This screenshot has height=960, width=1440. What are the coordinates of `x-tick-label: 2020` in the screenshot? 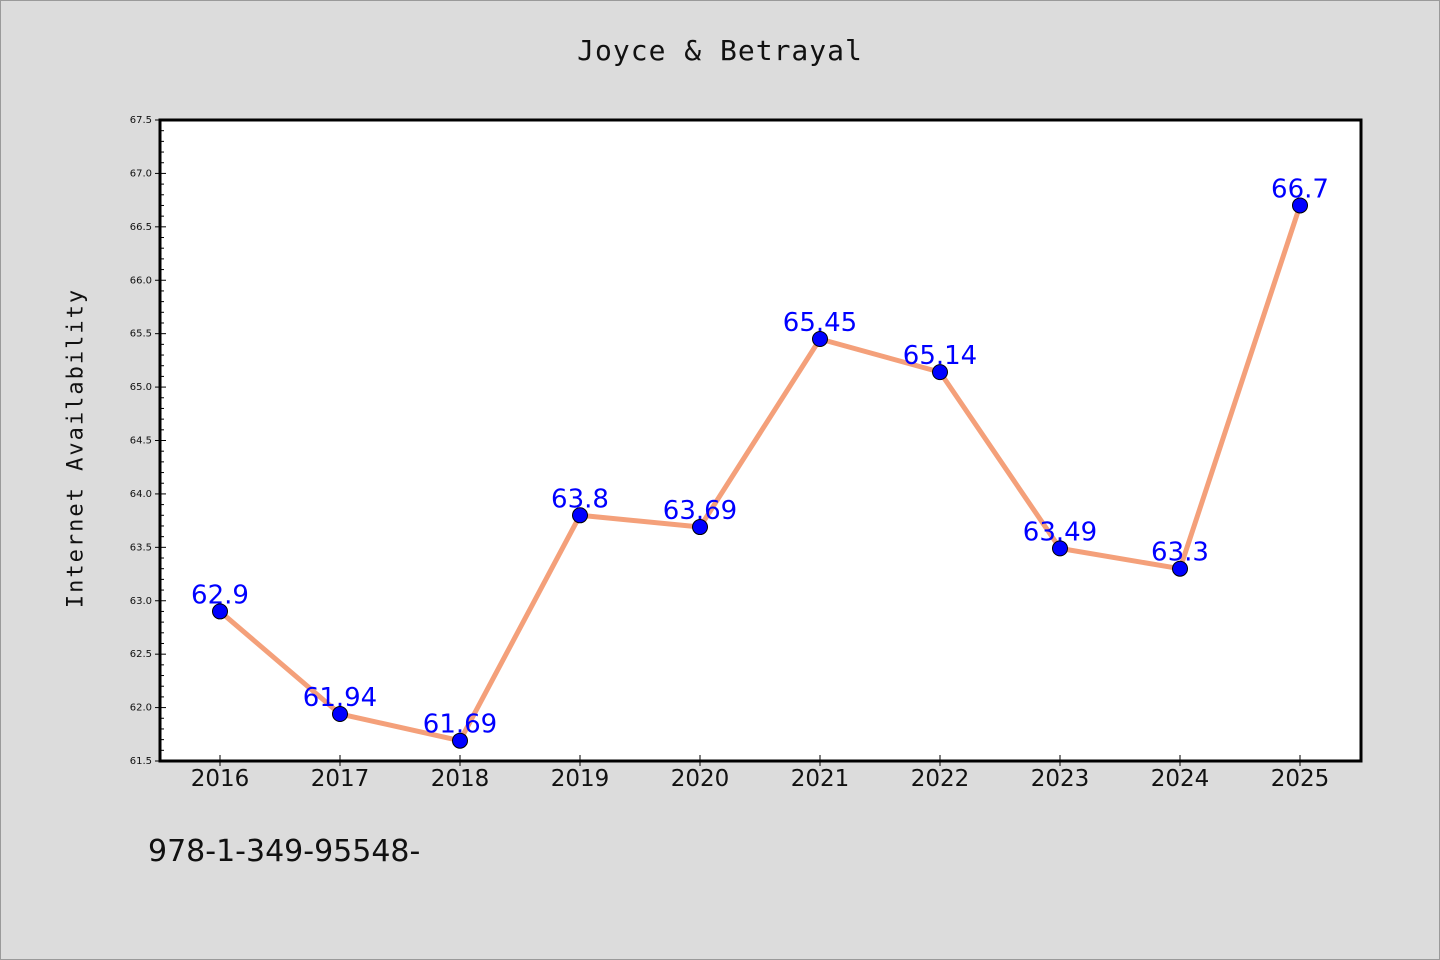 It's located at (700, 779).